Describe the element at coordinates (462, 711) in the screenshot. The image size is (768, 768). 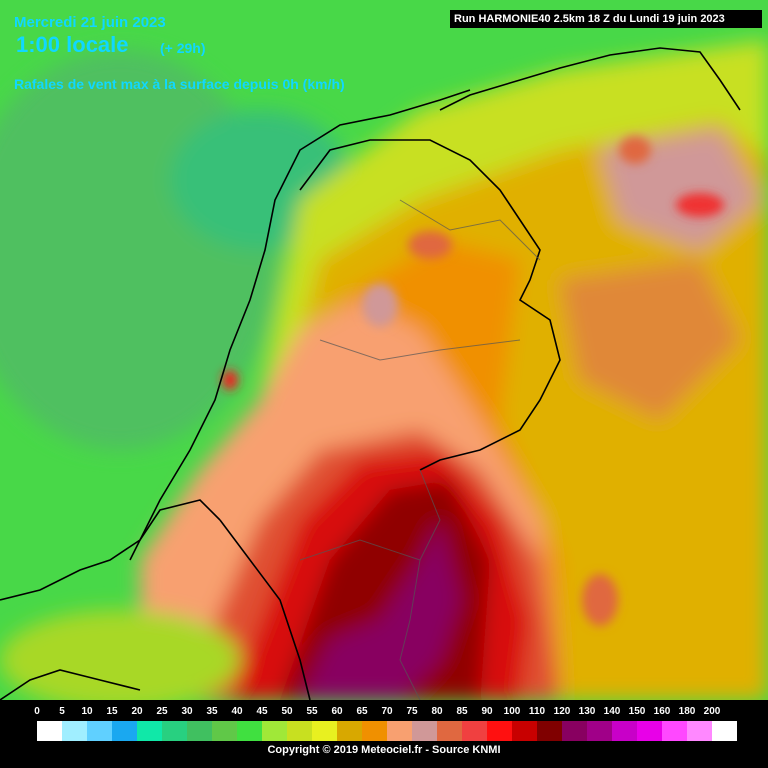
I see `legend-label: 85` at that location.